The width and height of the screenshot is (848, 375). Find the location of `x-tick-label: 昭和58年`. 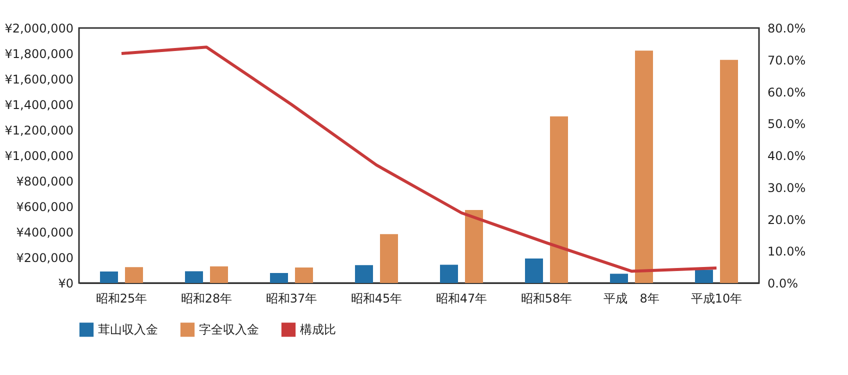

x-tick-label: 昭和58年 is located at coordinates (546, 299).